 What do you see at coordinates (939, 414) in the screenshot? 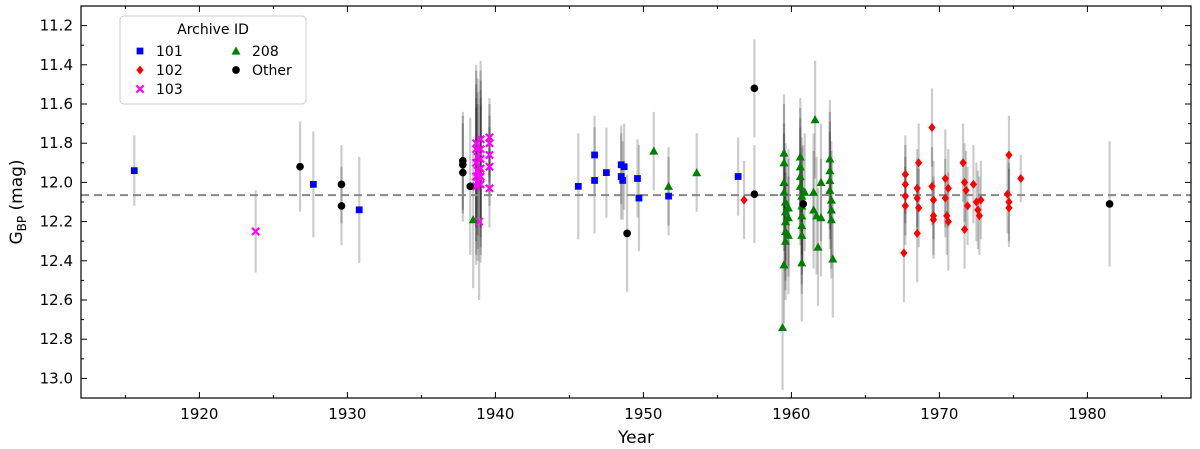
I see `x-tick-label: 1970` at bounding box center [939, 414].